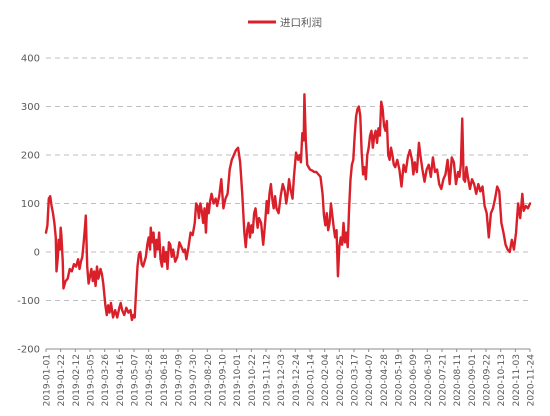 This screenshot has width=550, height=416. I want to click on y-tick-label: 100, so click(30, 204).